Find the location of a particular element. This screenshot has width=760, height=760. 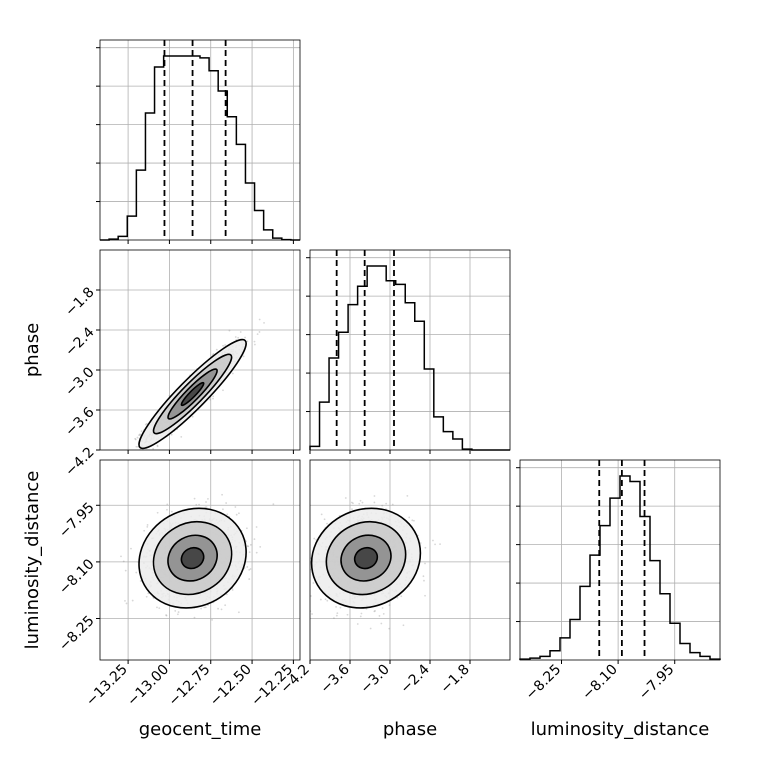

hist-panel-luminosity-distance: −8.25 −8.10 −7.95 is located at coordinates (618, 581).